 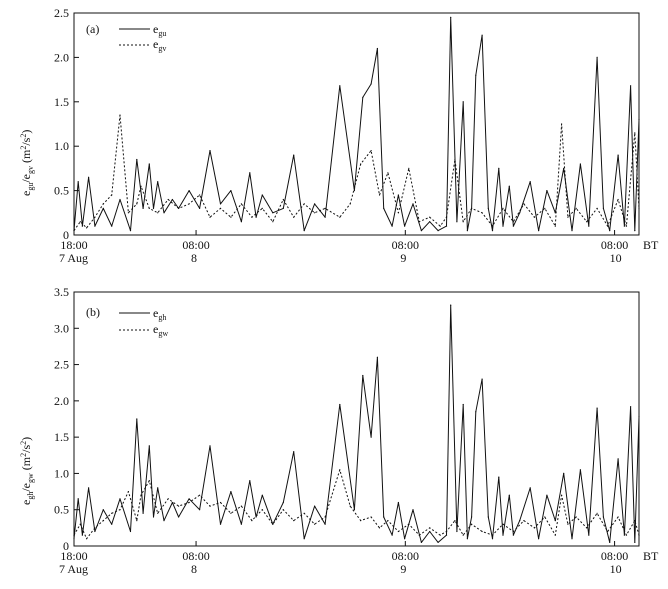 I want to click on legend-sub-egu: gu, so click(x=162, y=33).